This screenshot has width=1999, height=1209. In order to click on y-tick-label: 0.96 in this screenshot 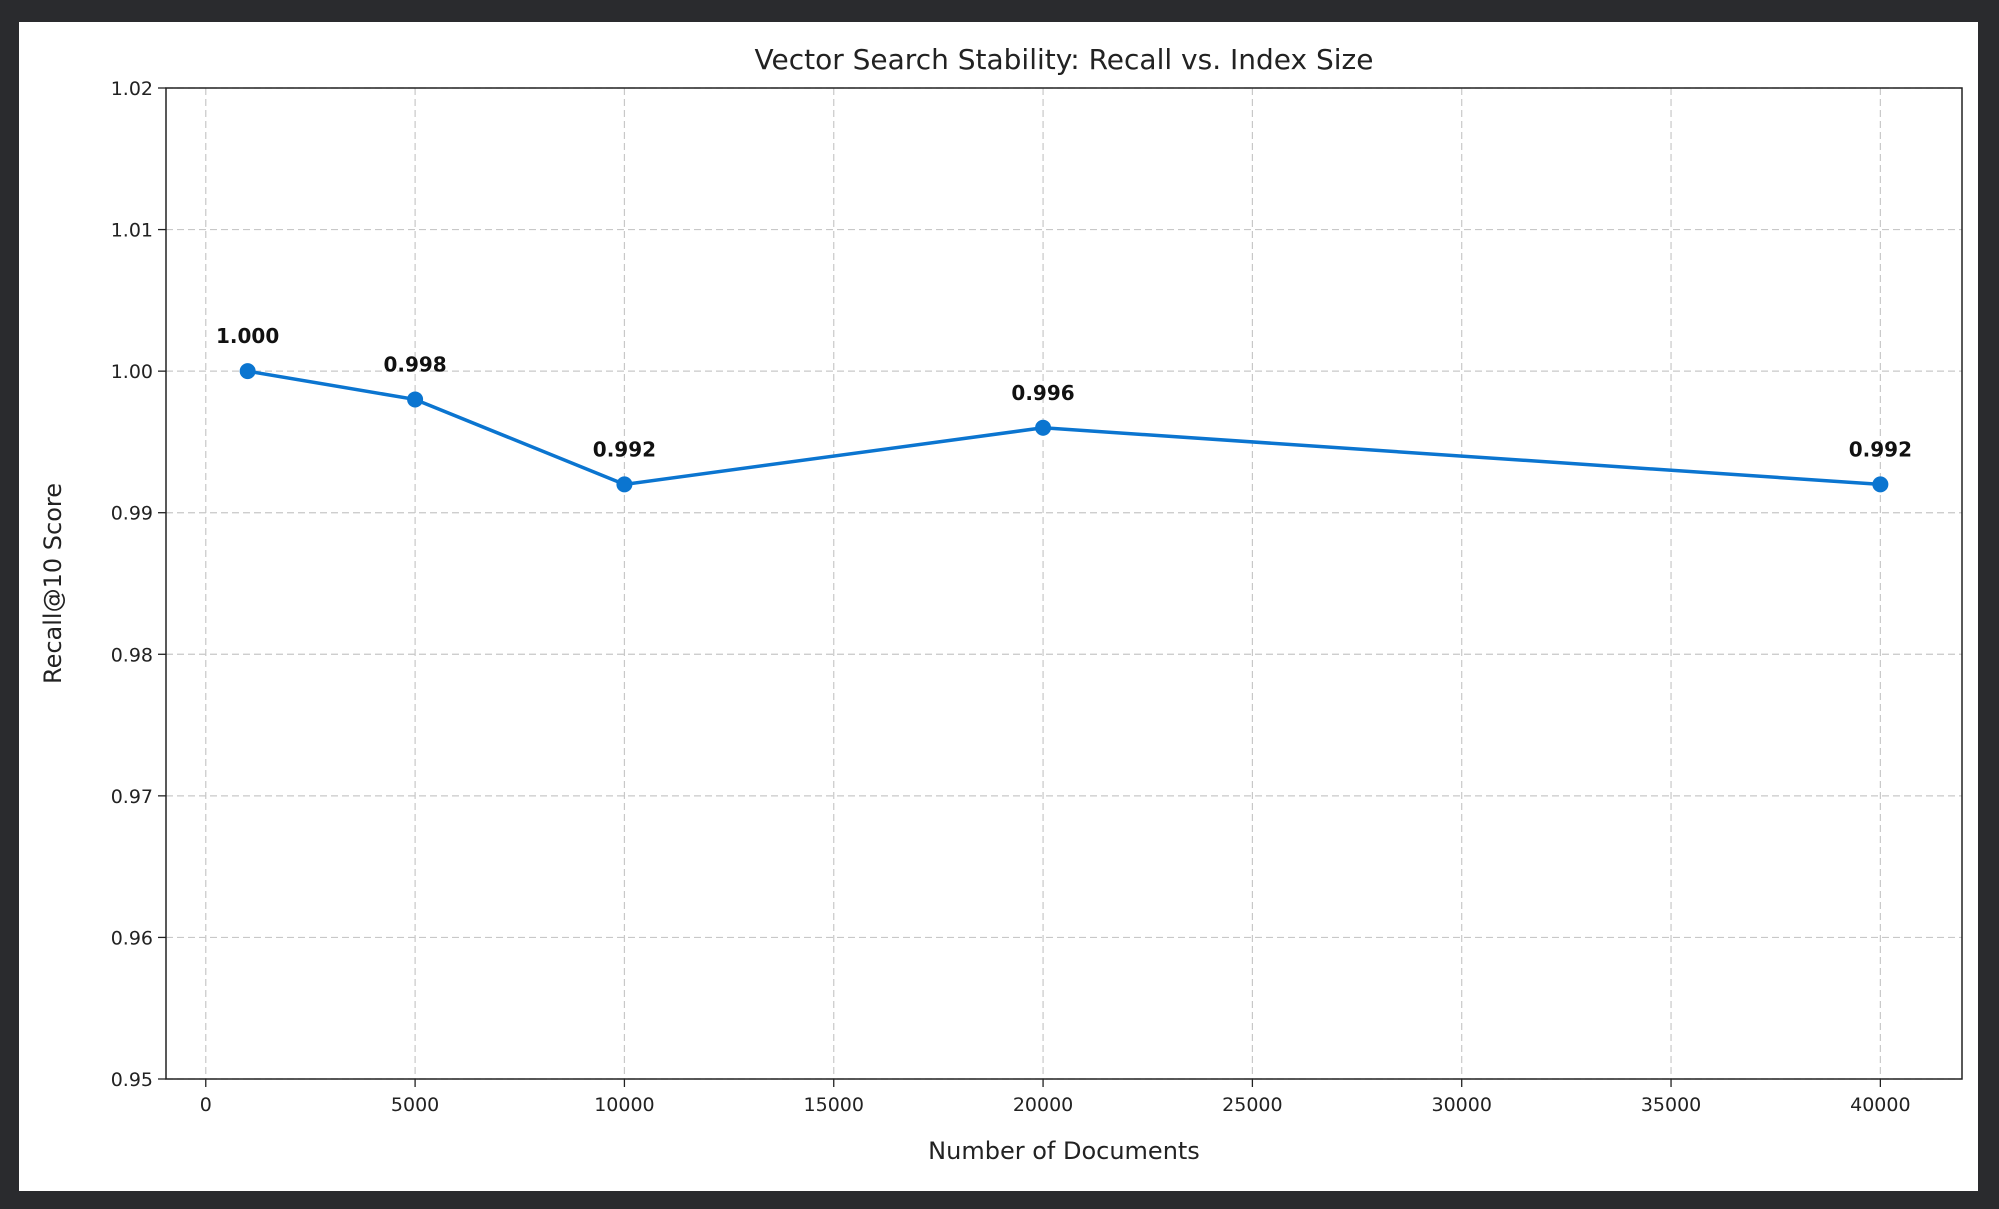, I will do `click(132, 938)`.